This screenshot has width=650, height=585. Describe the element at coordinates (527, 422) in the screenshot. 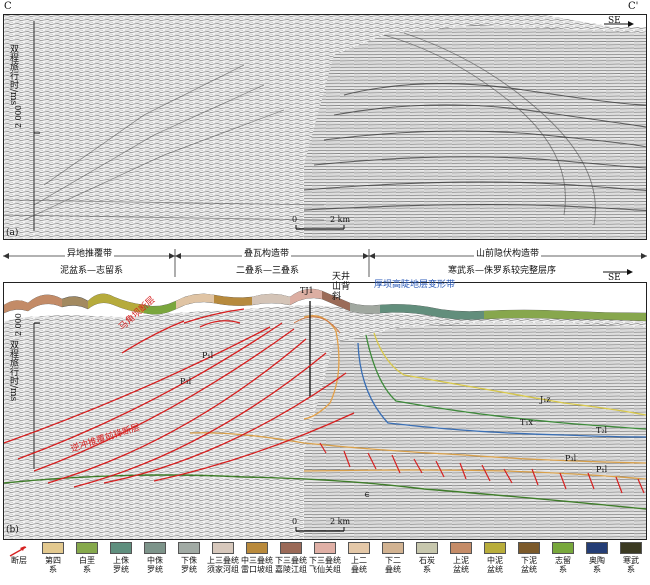

I see `horizon-label-t1x: T₁x` at that location.